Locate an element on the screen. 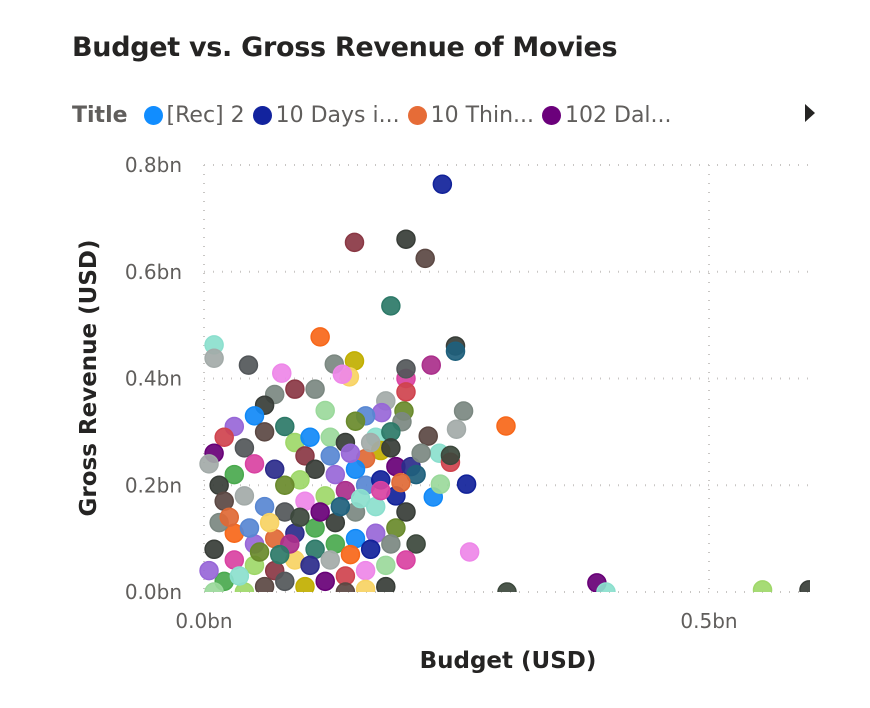  legend-next-arrow-icon is located at coordinates (810, 113).